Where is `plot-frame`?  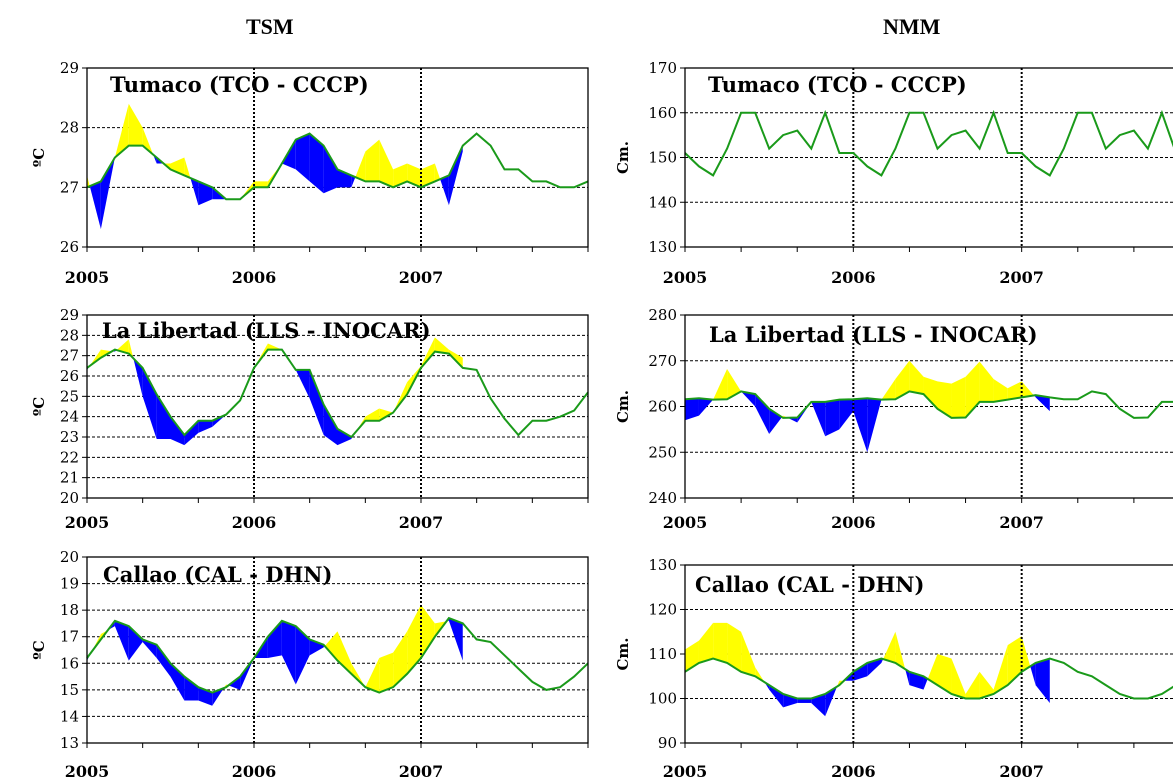 plot-frame is located at coordinates (337, 650).